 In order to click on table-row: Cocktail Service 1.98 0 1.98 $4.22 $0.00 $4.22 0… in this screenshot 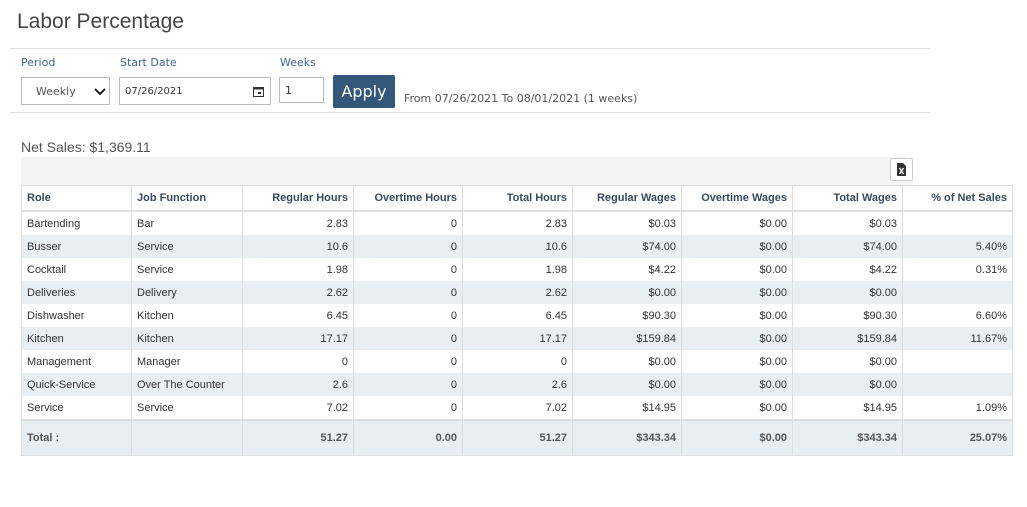, I will do `click(517, 269)`.